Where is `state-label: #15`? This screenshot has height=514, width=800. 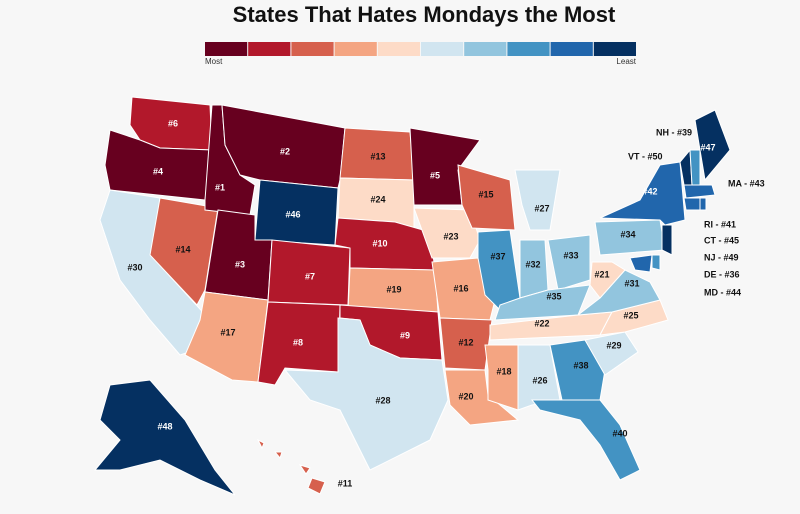
state-label: #15 is located at coordinates (485, 194).